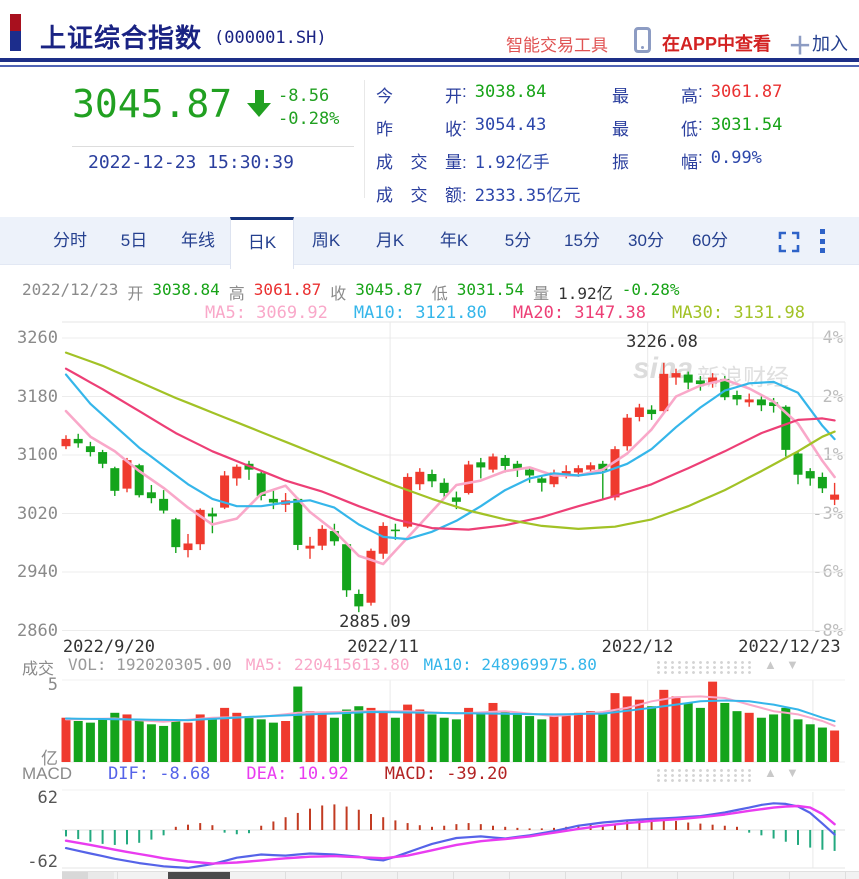  What do you see at coordinates (326, 240) in the screenshot?
I see `tab-周K: 周K` at bounding box center [326, 240].